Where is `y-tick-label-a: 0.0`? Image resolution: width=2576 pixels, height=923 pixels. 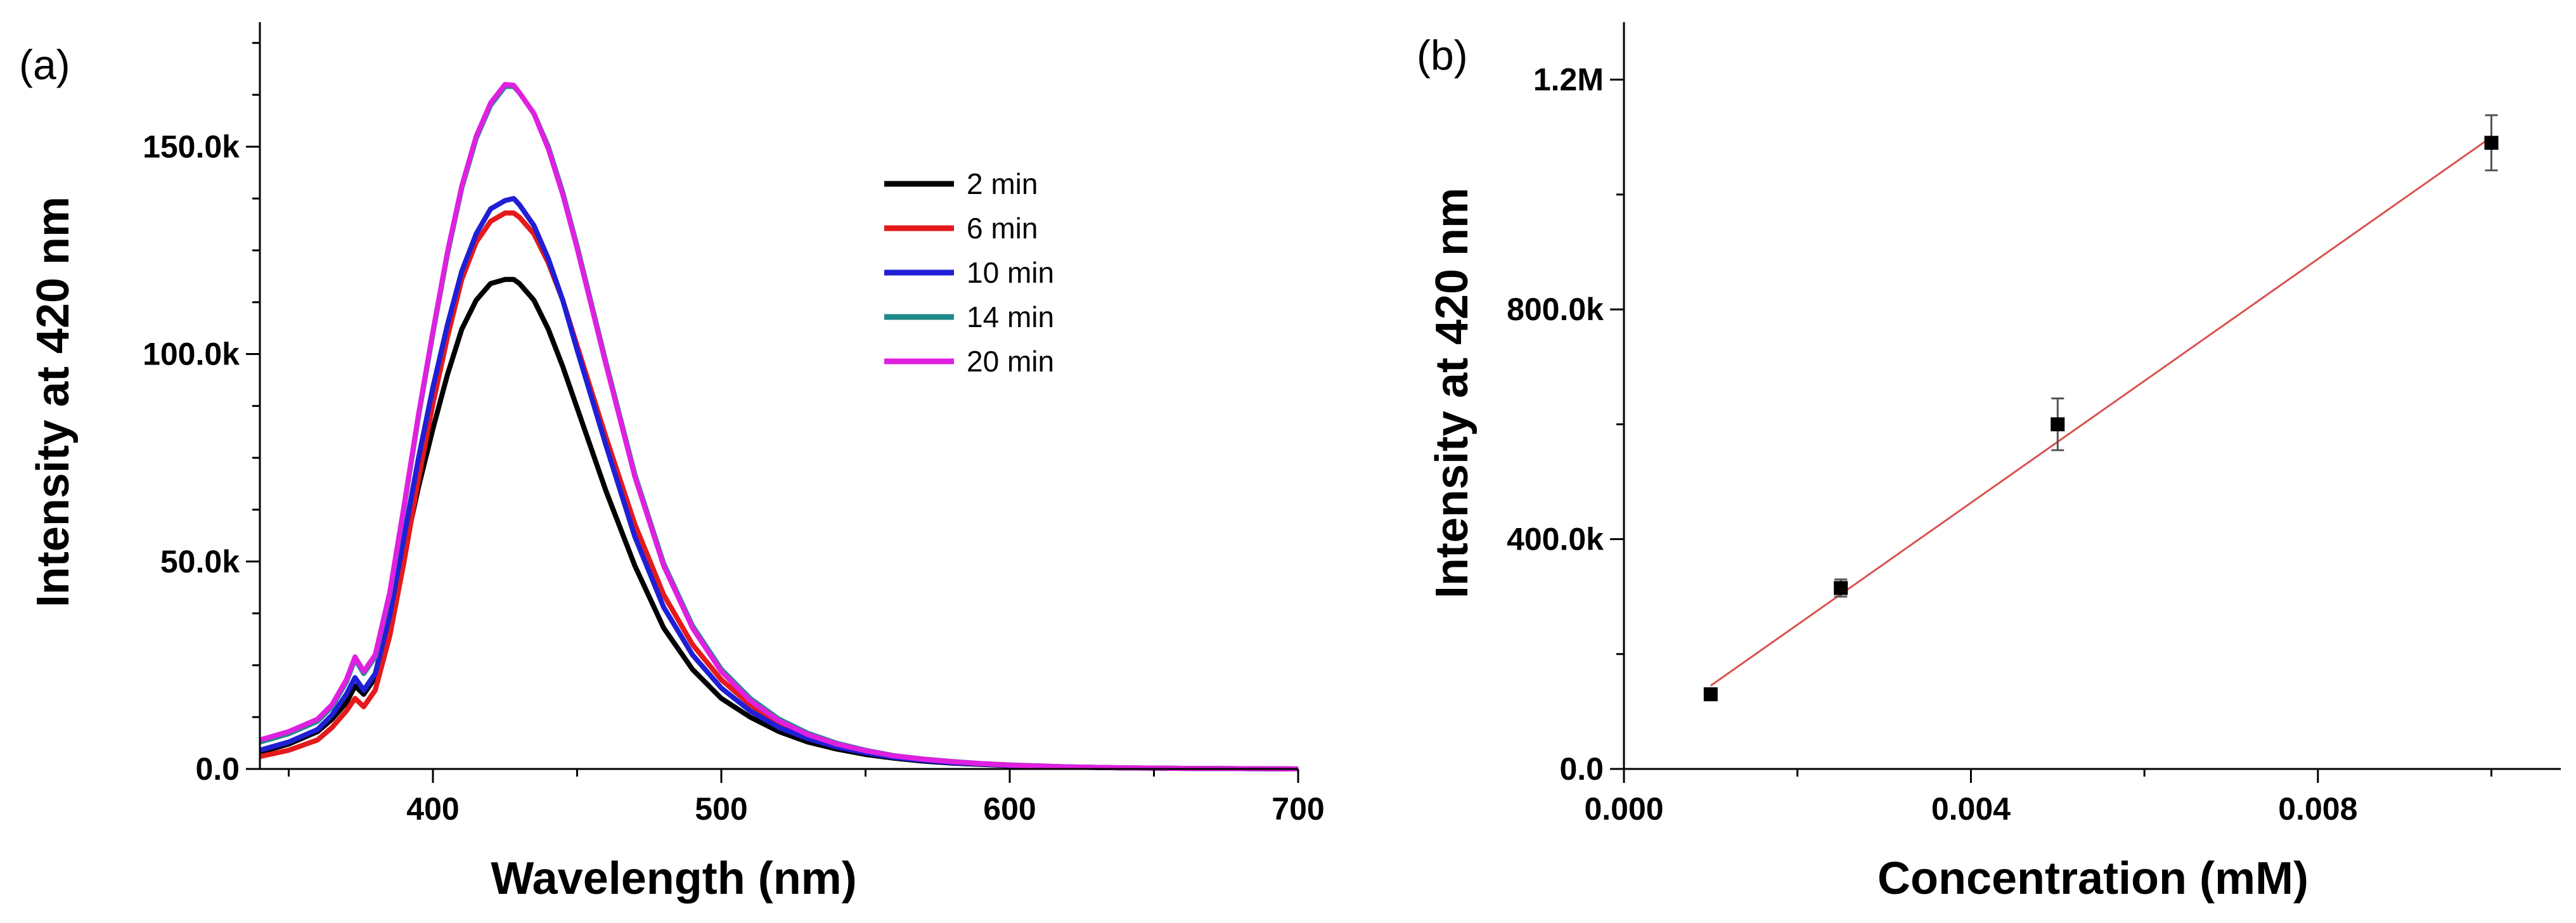
y-tick-label-a: 0.0 is located at coordinates (217, 769).